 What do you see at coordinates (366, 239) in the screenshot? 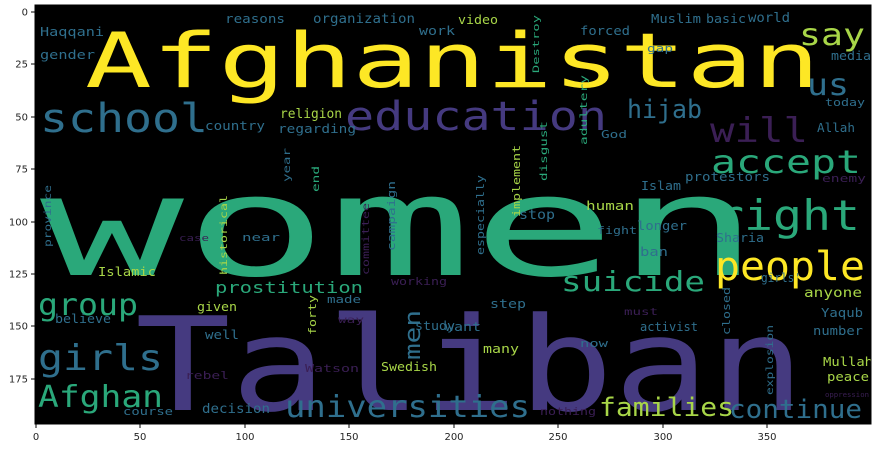
I see `wordcloud-word: committee` at bounding box center [366, 239].